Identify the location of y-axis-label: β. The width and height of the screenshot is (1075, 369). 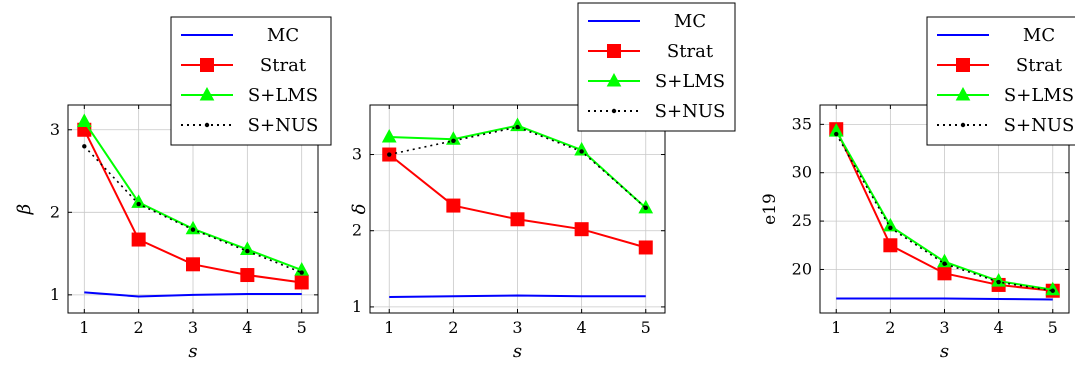
(24, 209).